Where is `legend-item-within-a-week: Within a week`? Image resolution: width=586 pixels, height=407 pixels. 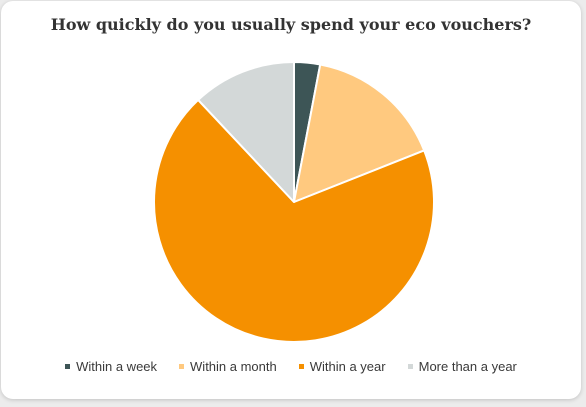
legend-item-within-a-week: Within a week is located at coordinates (111, 366).